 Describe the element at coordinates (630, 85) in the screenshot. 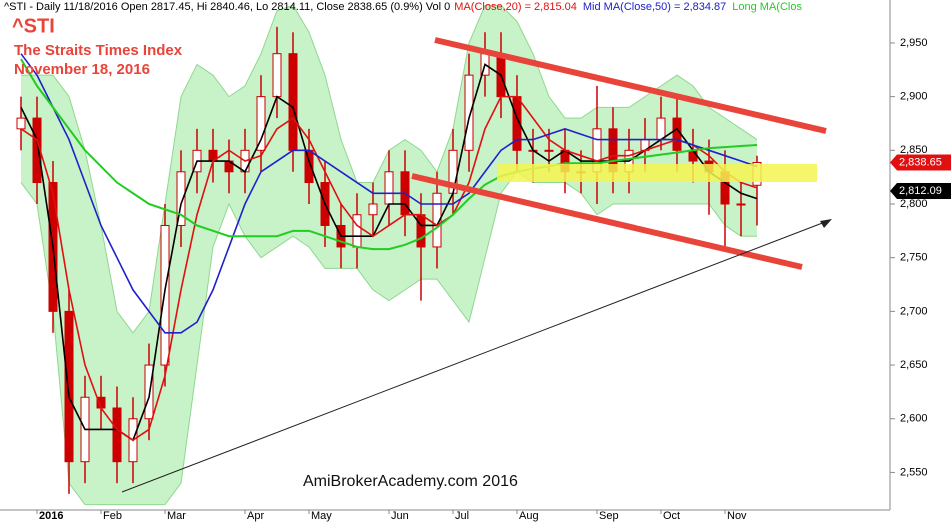

I see `channel-top` at that location.